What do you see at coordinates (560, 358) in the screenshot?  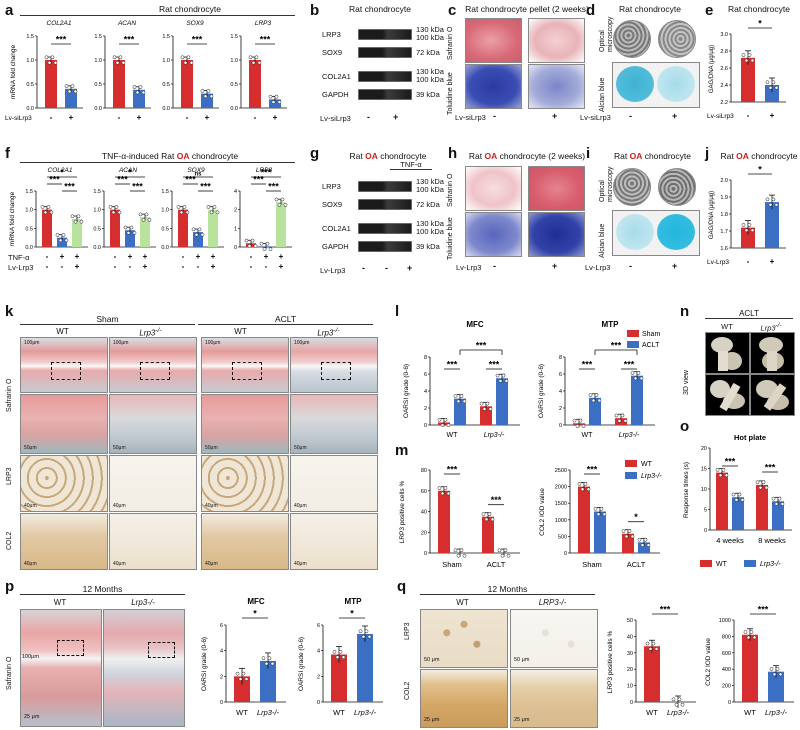 I see `l-axis-ticklabel: 8` at bounding box center [560, 358].